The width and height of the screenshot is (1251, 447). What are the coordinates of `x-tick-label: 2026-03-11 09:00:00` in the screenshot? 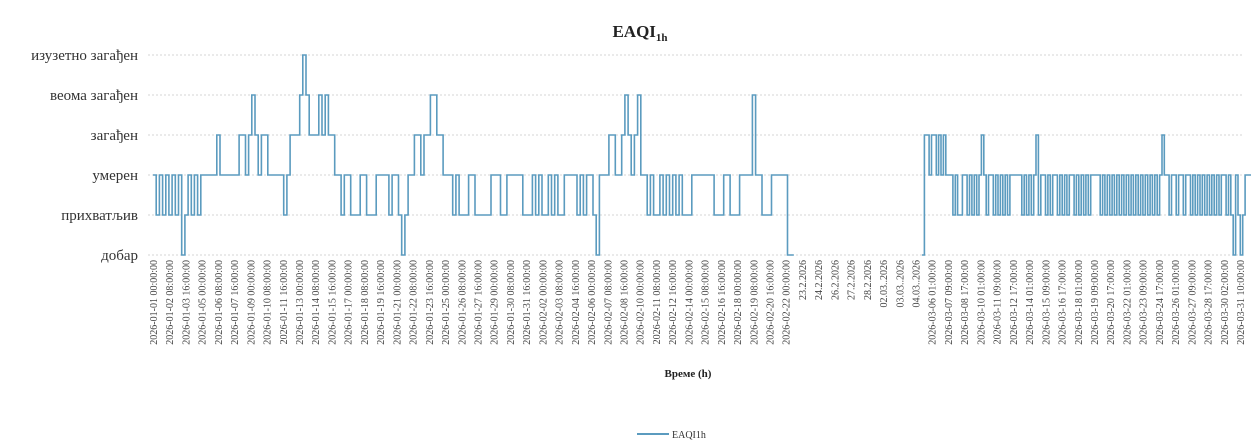 It's located at (998, 302).